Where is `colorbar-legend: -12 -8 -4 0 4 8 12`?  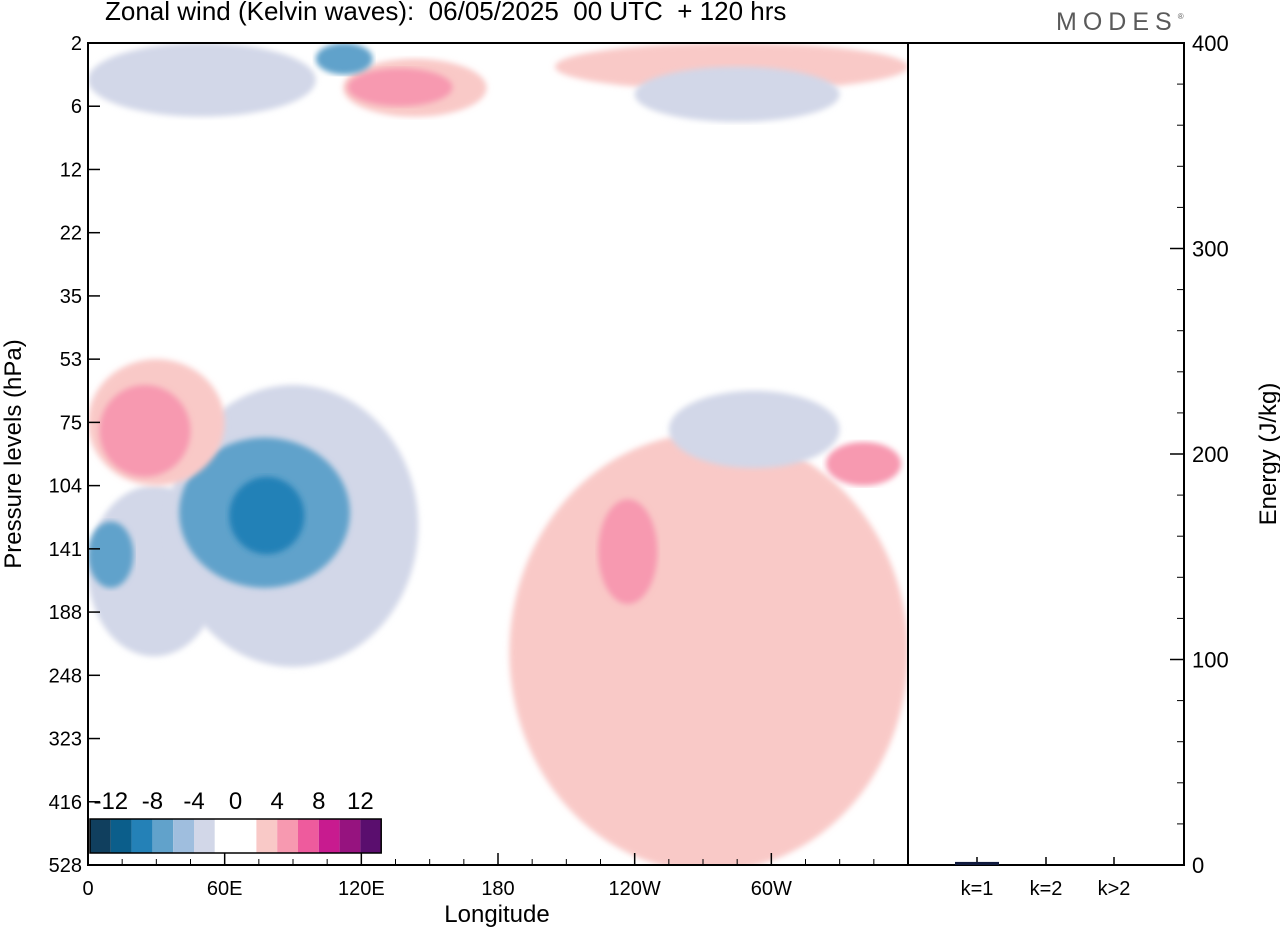
colorbar-legend: -12 -8 -4 0 4 8 12 is located at coordinates (235, 821).